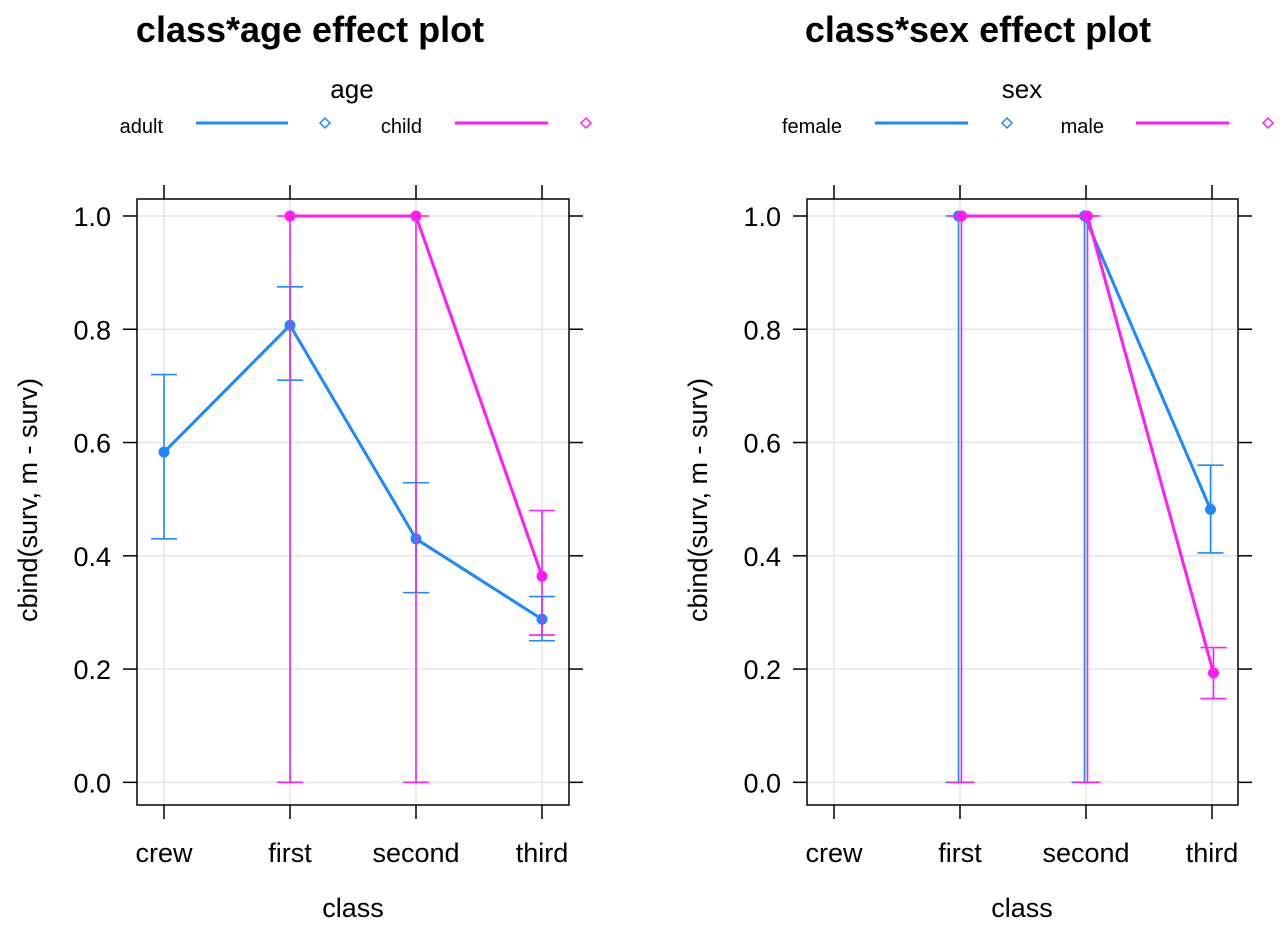  Describe the element at coordinates (310, 29) in the screenshot. I see `chart-title: class*age effect plot` at that location.